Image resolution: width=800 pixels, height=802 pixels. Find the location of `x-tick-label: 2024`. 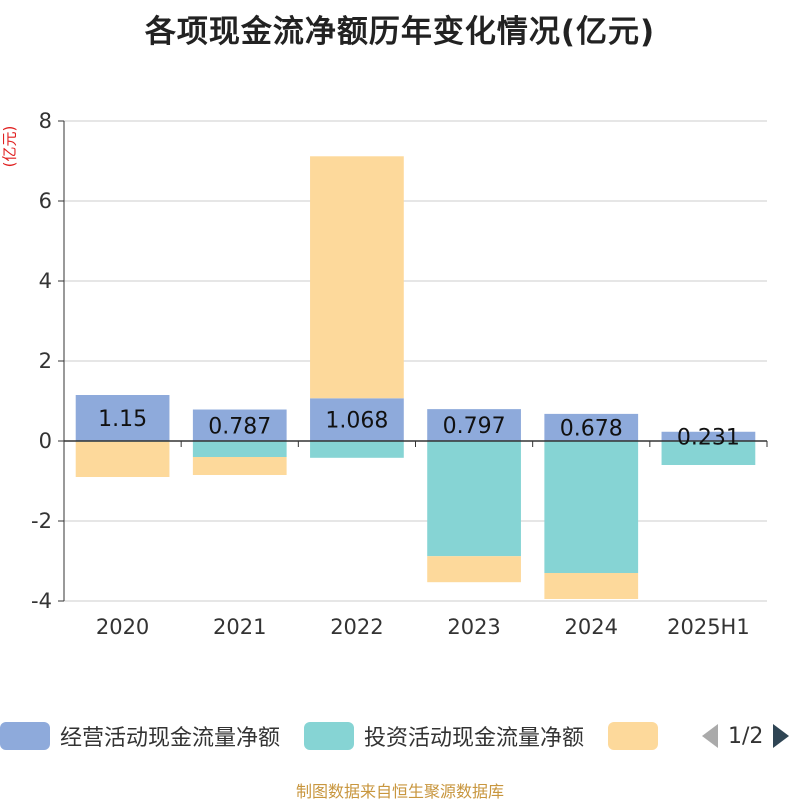

x-tick-label: 2024 is located at coordinates (591, 627).